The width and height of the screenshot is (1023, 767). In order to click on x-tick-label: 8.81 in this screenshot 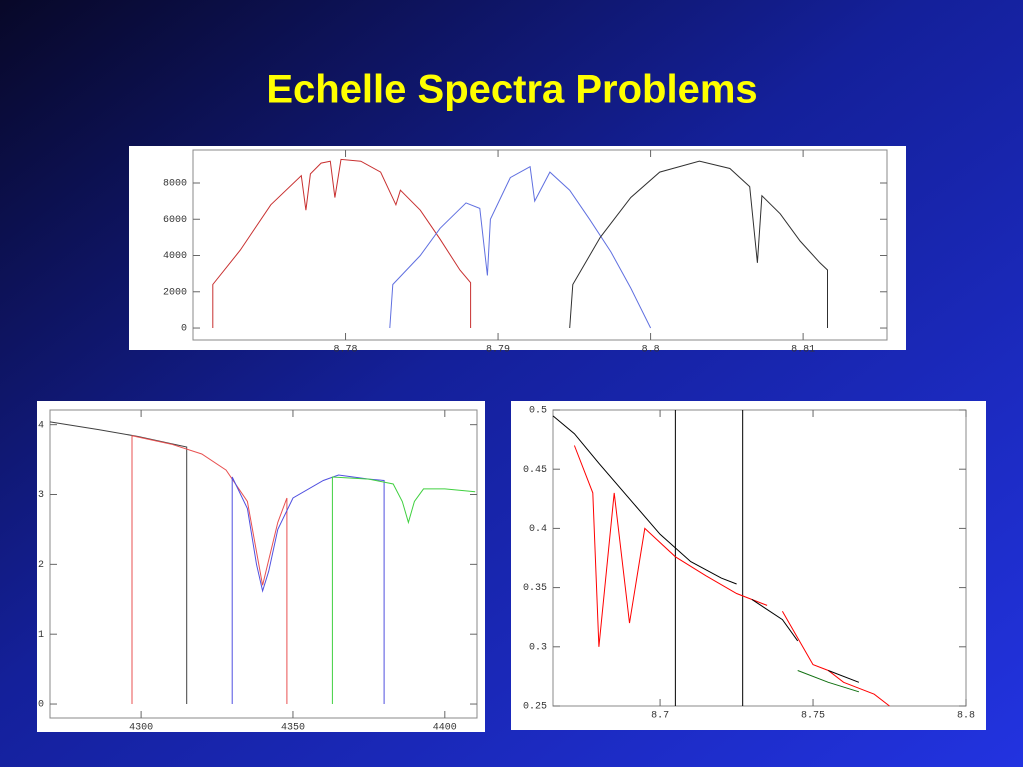, I will do `click(803, 350)`.